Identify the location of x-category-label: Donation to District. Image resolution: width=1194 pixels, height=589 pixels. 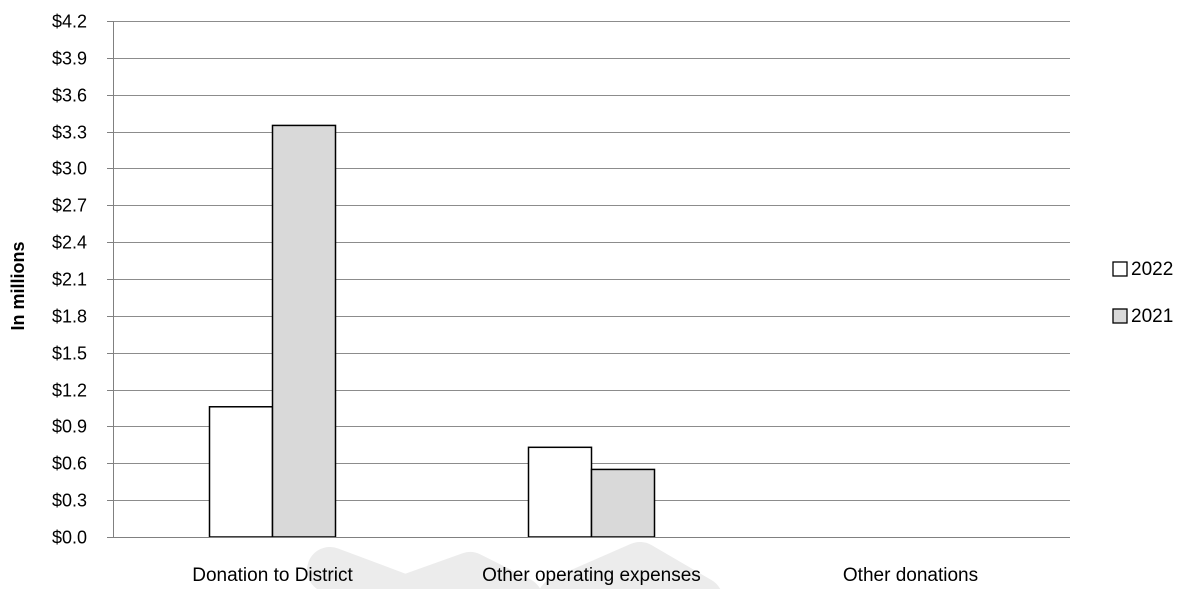
(272, 575).